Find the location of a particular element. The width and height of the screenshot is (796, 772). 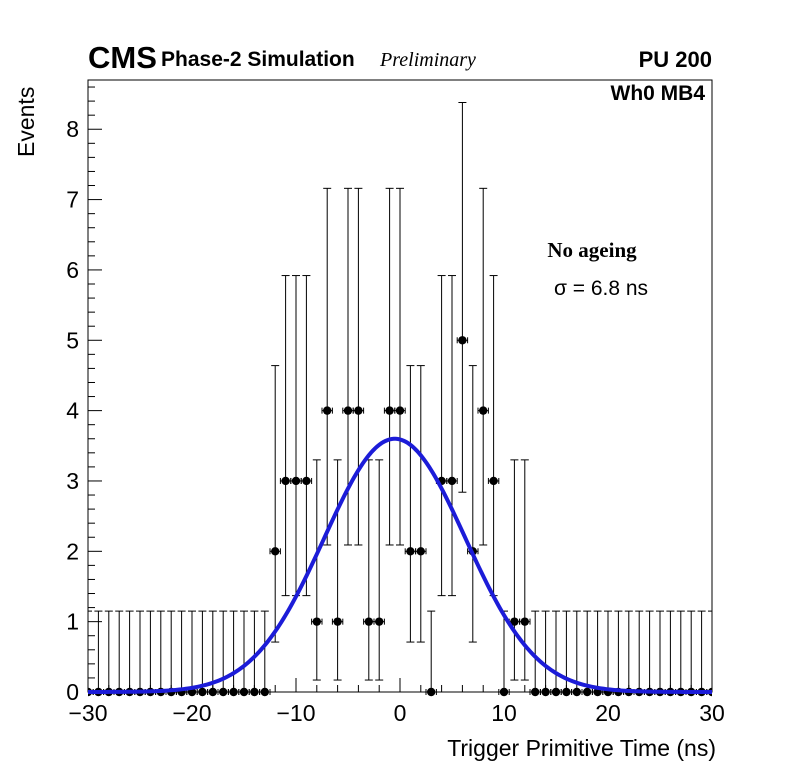

y-tick-label: 4 is located at coordinates (72, 411).